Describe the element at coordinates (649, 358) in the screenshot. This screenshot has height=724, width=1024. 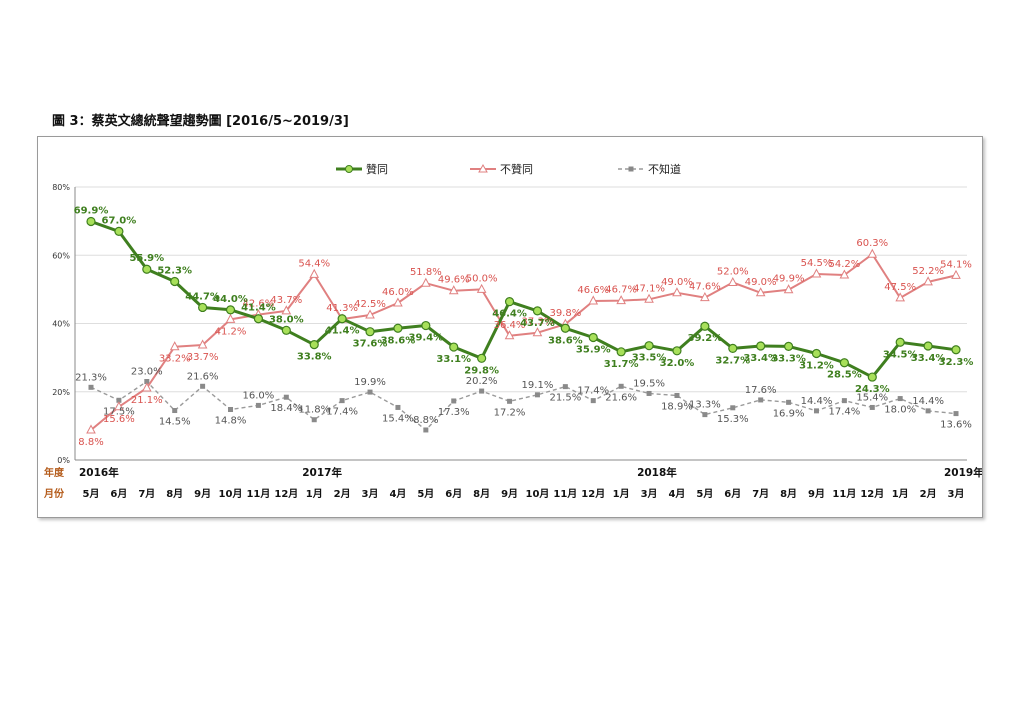
I see `data-label-approve: 33.5%` at that location.